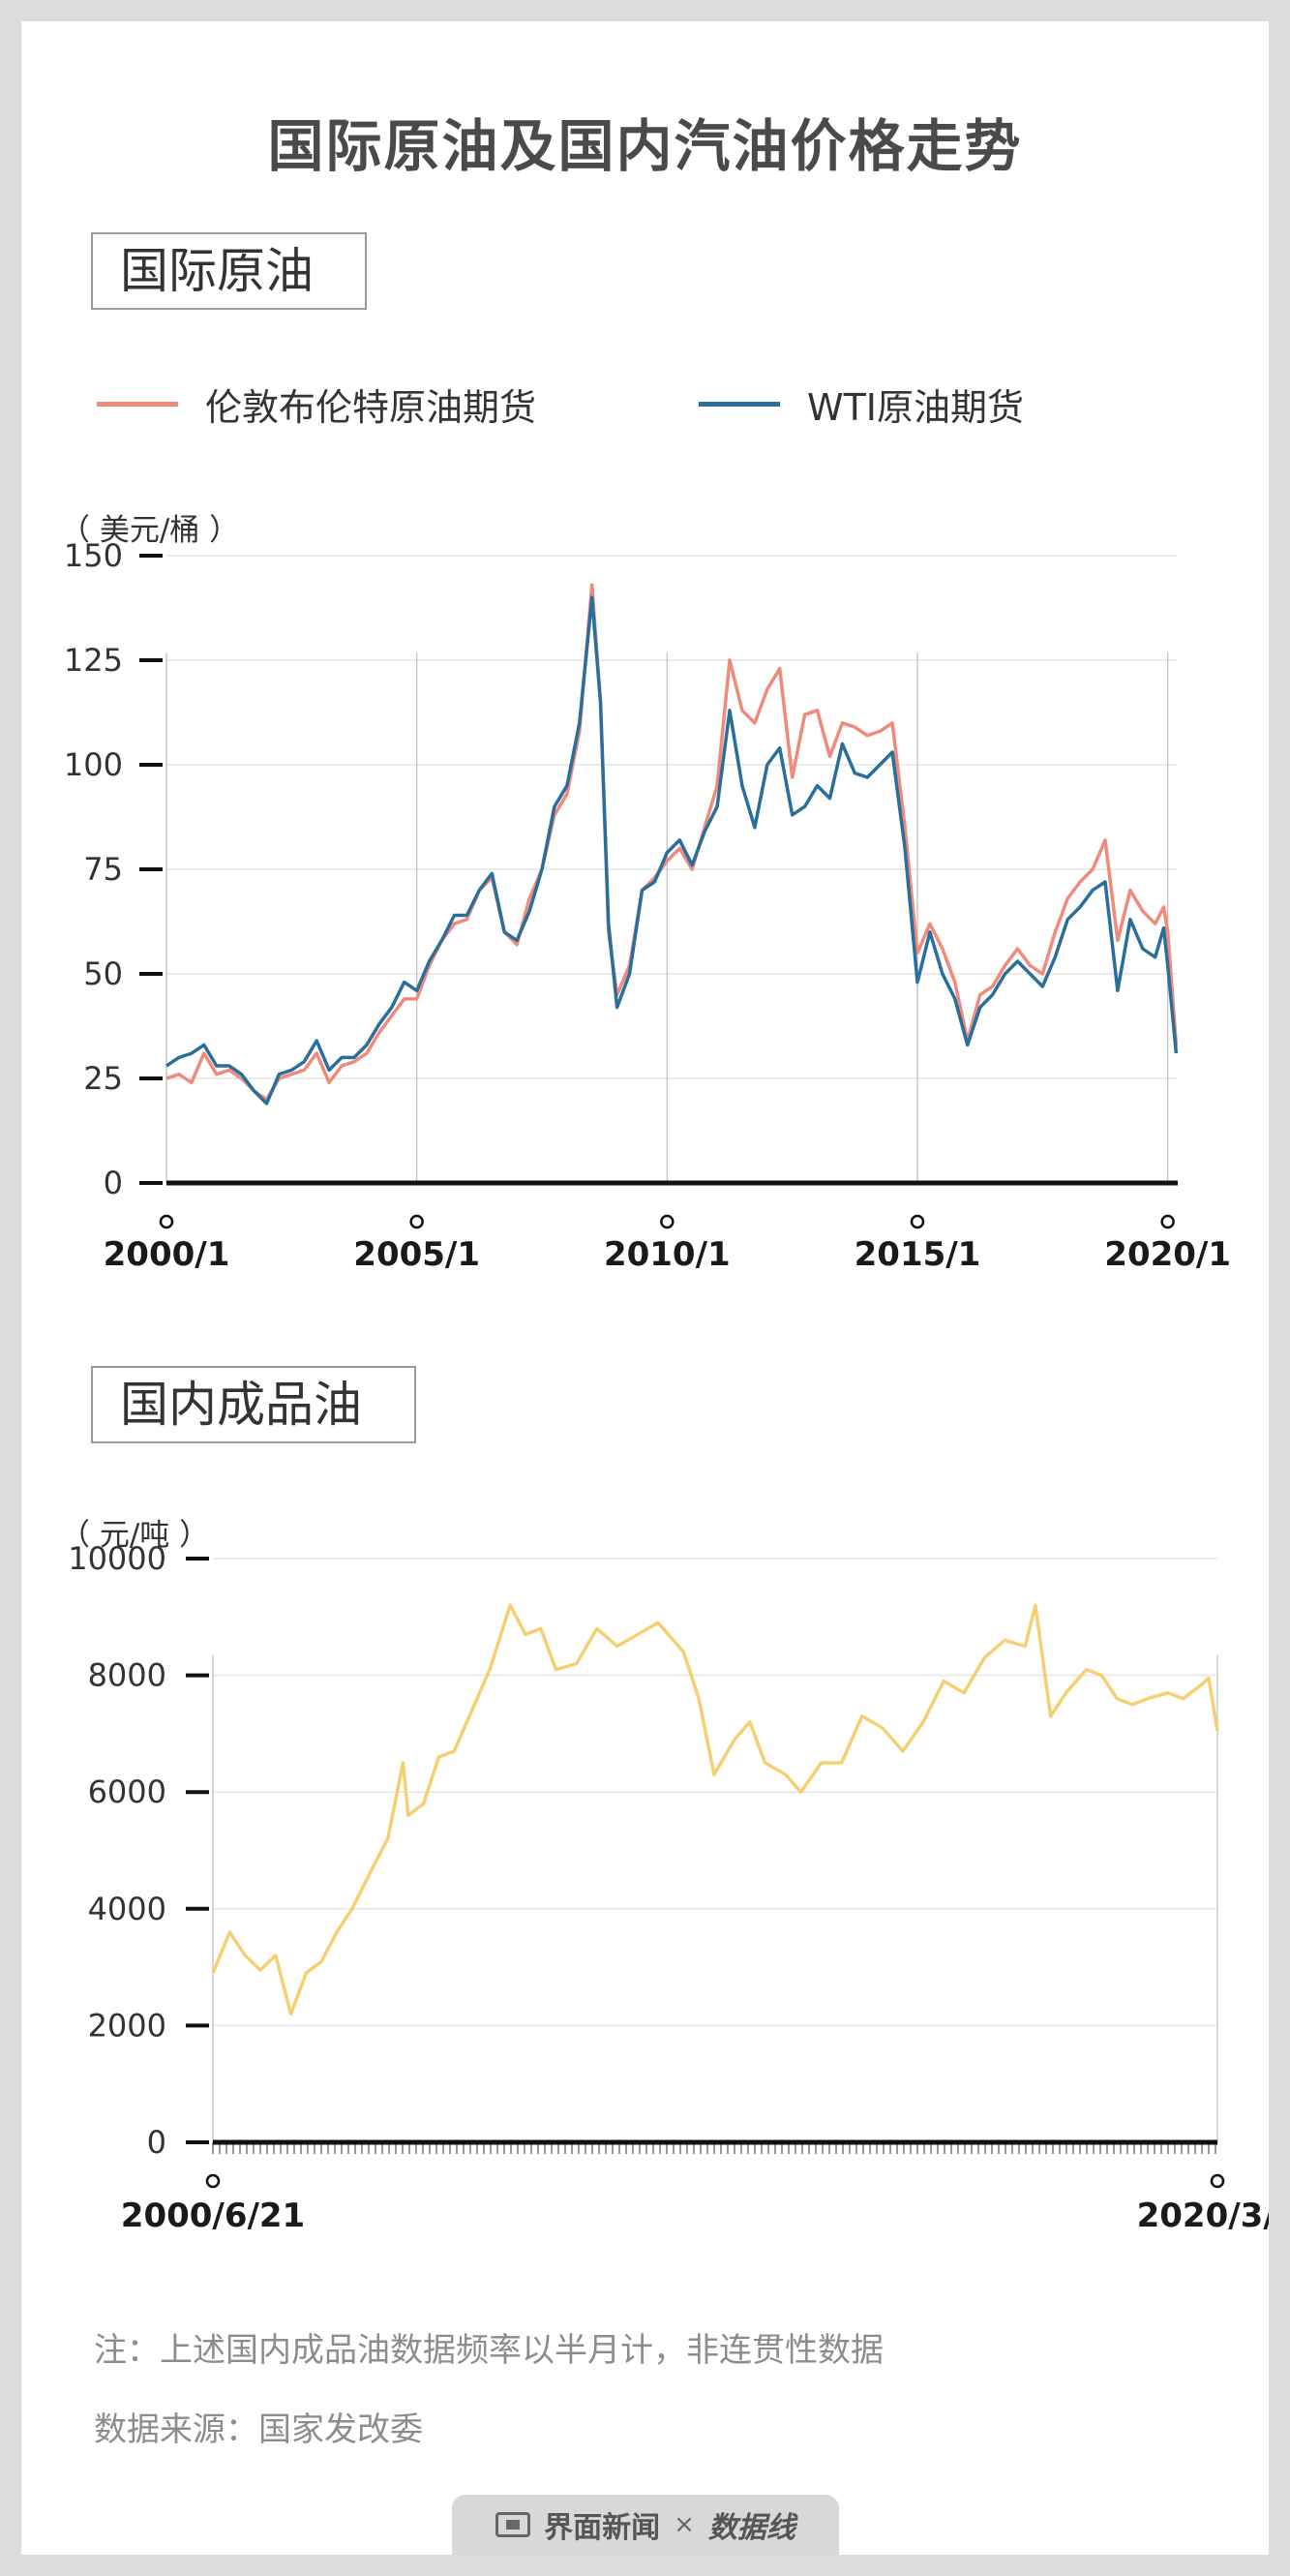  I want to click on x-tick-label: 2020/1, so click(1167, 1254).